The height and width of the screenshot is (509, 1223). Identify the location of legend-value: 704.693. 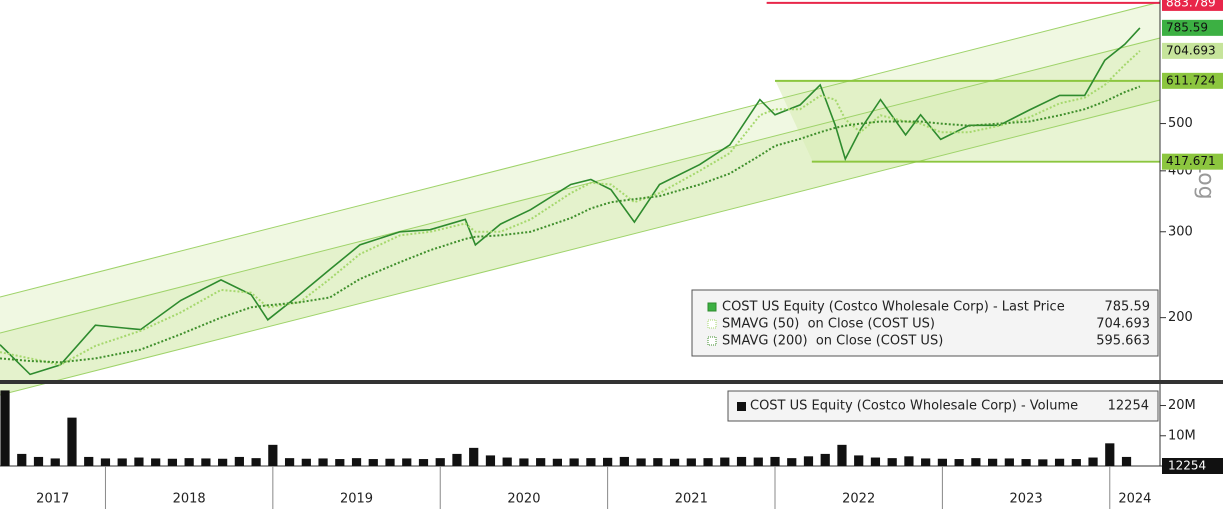
(1123, 324).